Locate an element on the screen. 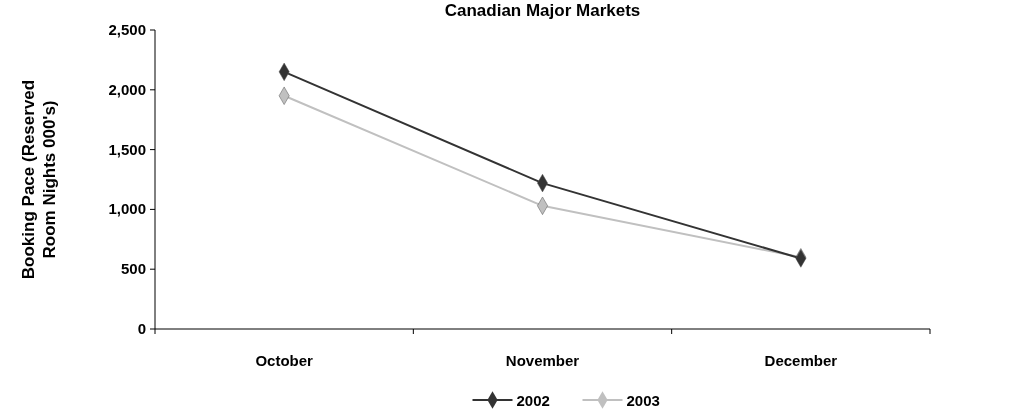 Image resolution: width=1012 pixels, height=419 pixels. y-tick-label: 1,500 is located at coordinates (127, 149).